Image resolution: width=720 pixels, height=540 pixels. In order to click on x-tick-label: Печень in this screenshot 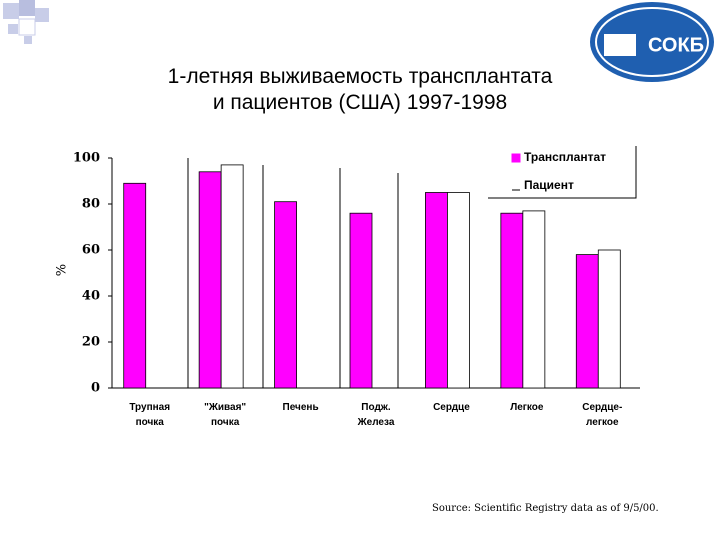, I will do `click(300, 407)`.